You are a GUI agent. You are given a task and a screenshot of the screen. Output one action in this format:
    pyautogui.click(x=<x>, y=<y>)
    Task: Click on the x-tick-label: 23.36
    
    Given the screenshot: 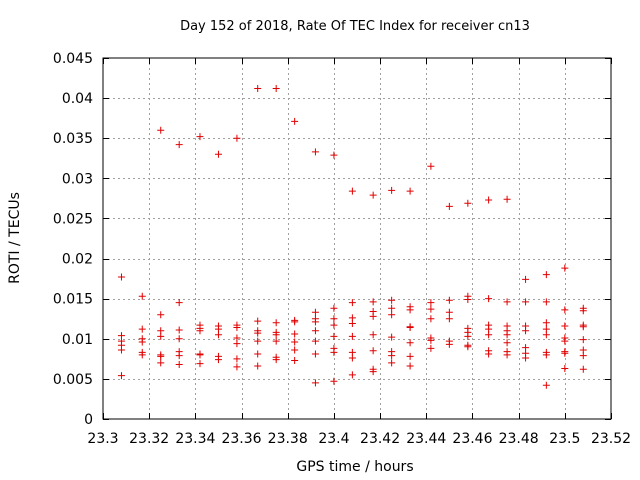 What is the action you would take?
    pyautogui.click(x=241, y=439)
    